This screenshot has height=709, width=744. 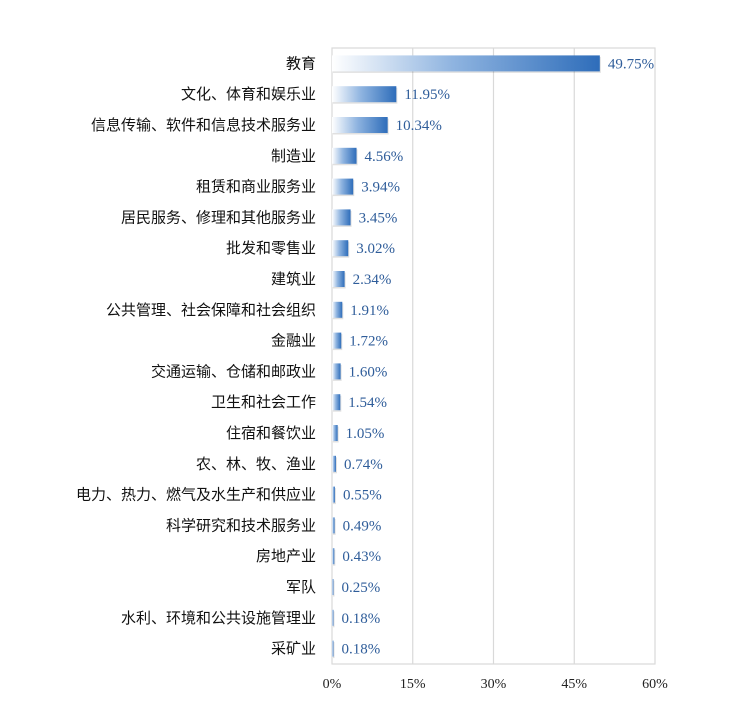 I want to click on category-label: 卫生和社会工作, so click(x=263, y=402).